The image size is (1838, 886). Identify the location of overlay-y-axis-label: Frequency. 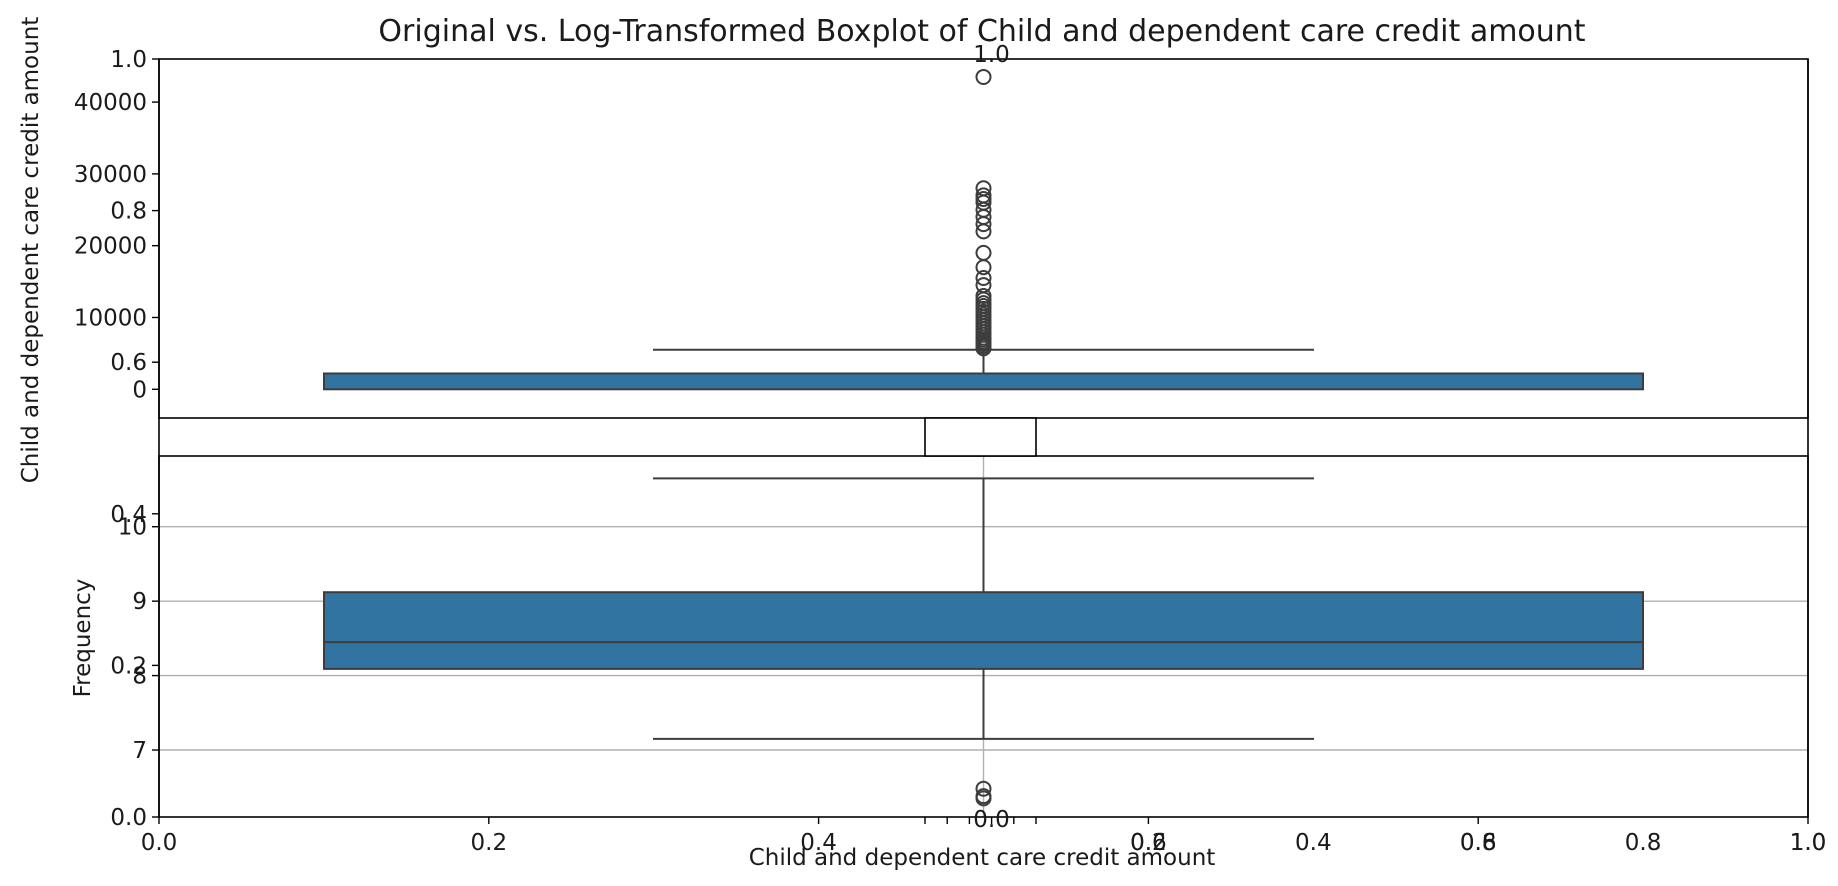
(83, 638).